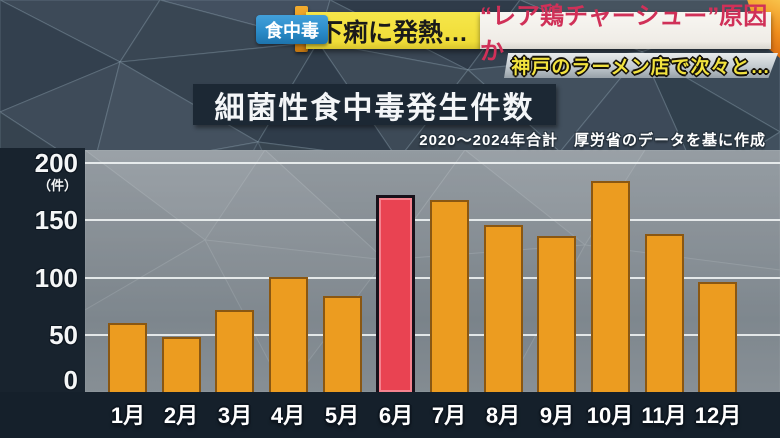  What do you see at coordinates (57, 185) in the screenshot?
I see `y-axis-unit-label: （件）` at bounding box center [57, 185].